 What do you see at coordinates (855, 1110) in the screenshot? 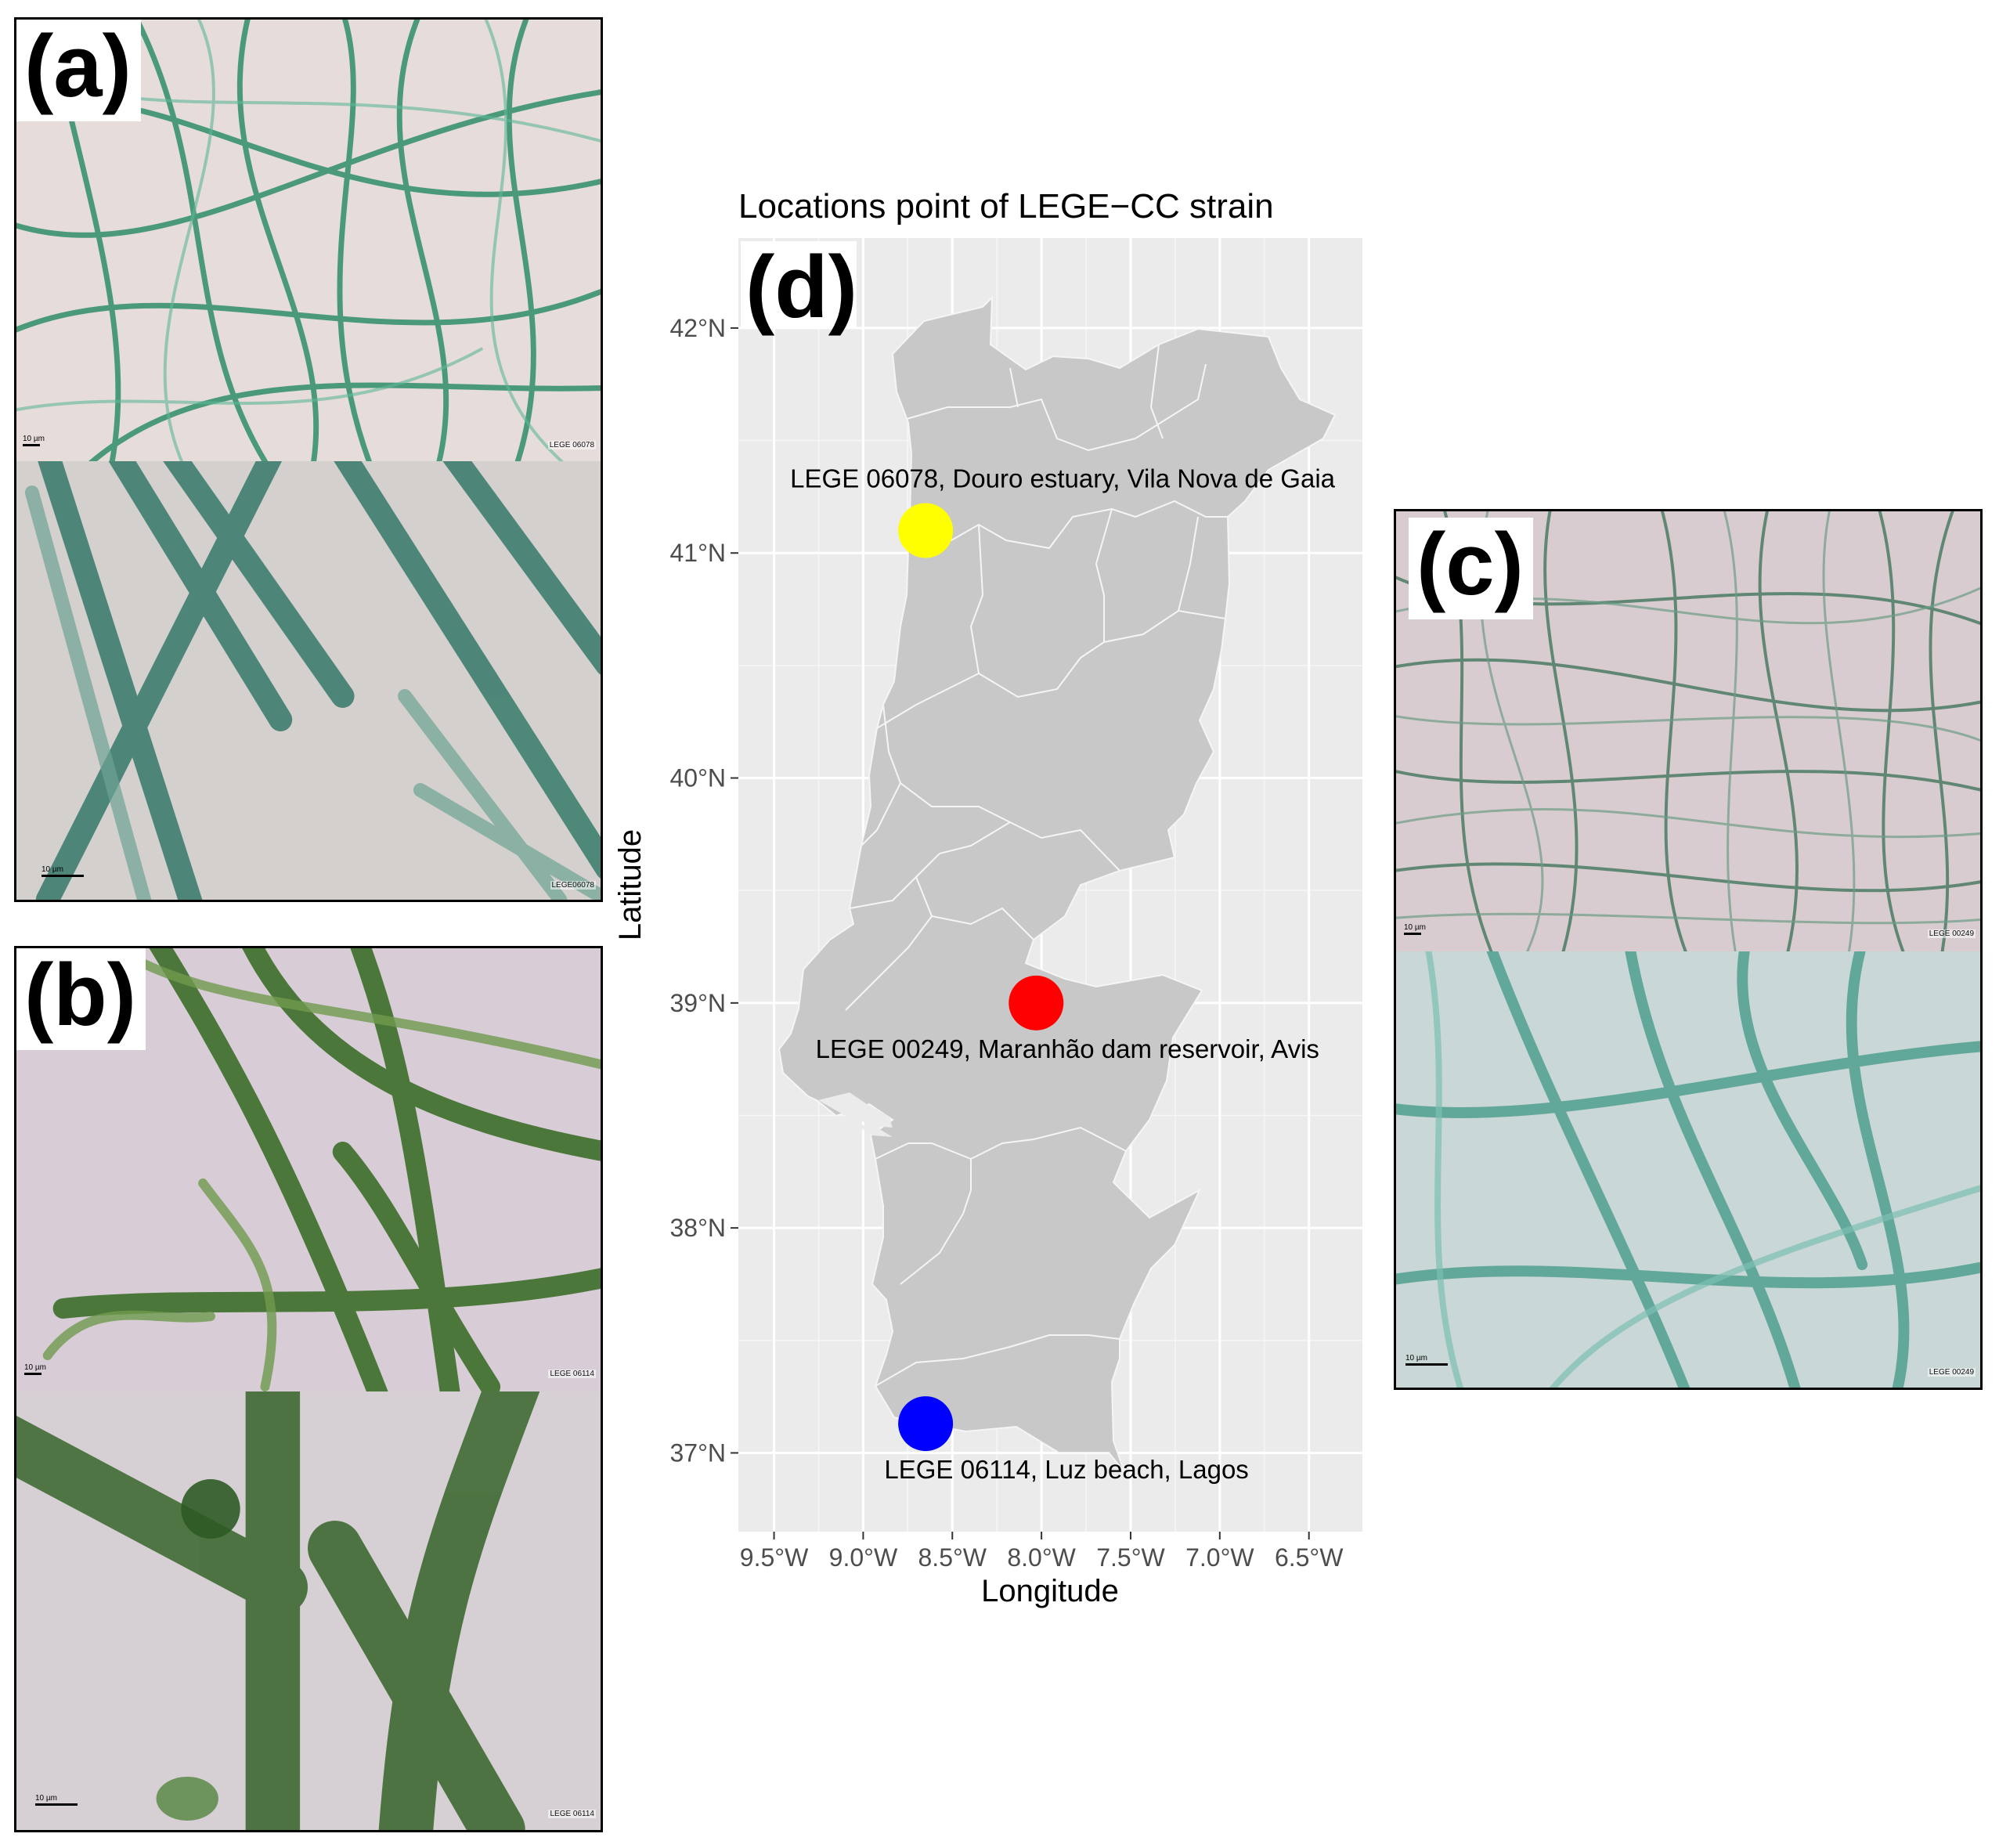
I see `tagus-estuary` at bounding box center [855, 1110].